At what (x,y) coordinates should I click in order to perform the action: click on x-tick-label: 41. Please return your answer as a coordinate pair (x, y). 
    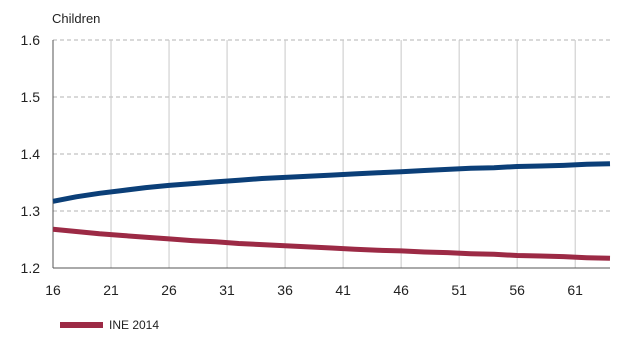
    Looking at the image, I should click on (343, 290).